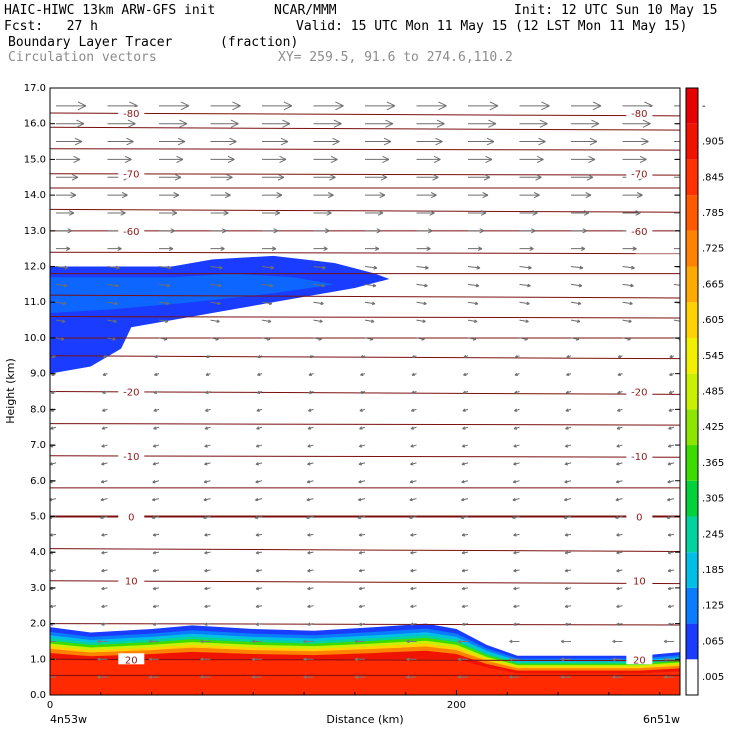  I want to click on contour-label: -80, so click(639, 114).